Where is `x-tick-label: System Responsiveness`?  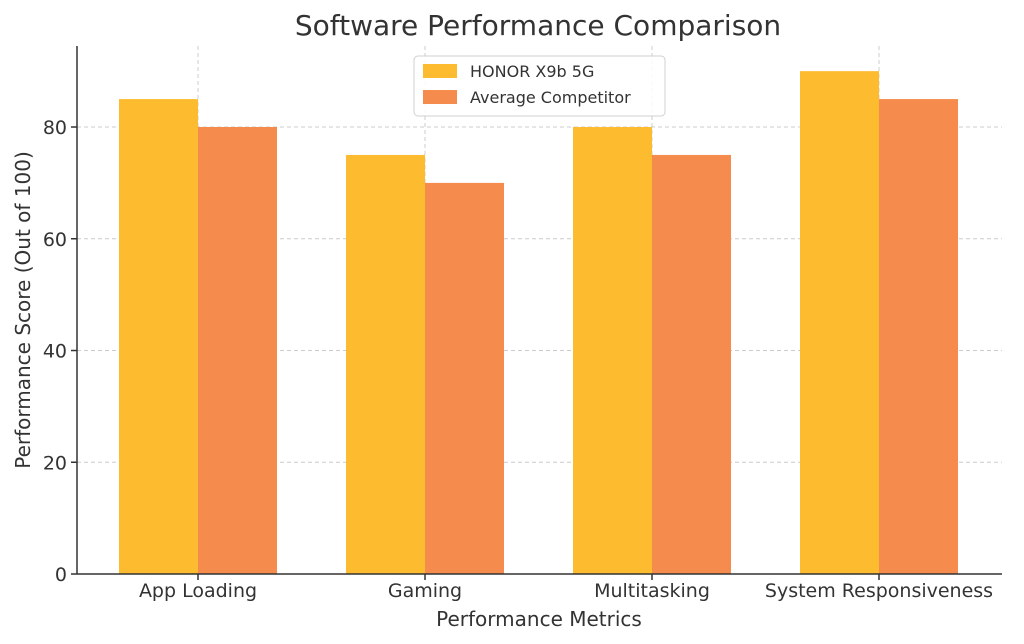
x-tick-label: System Responsiveness is located at coordinates (879, 591).